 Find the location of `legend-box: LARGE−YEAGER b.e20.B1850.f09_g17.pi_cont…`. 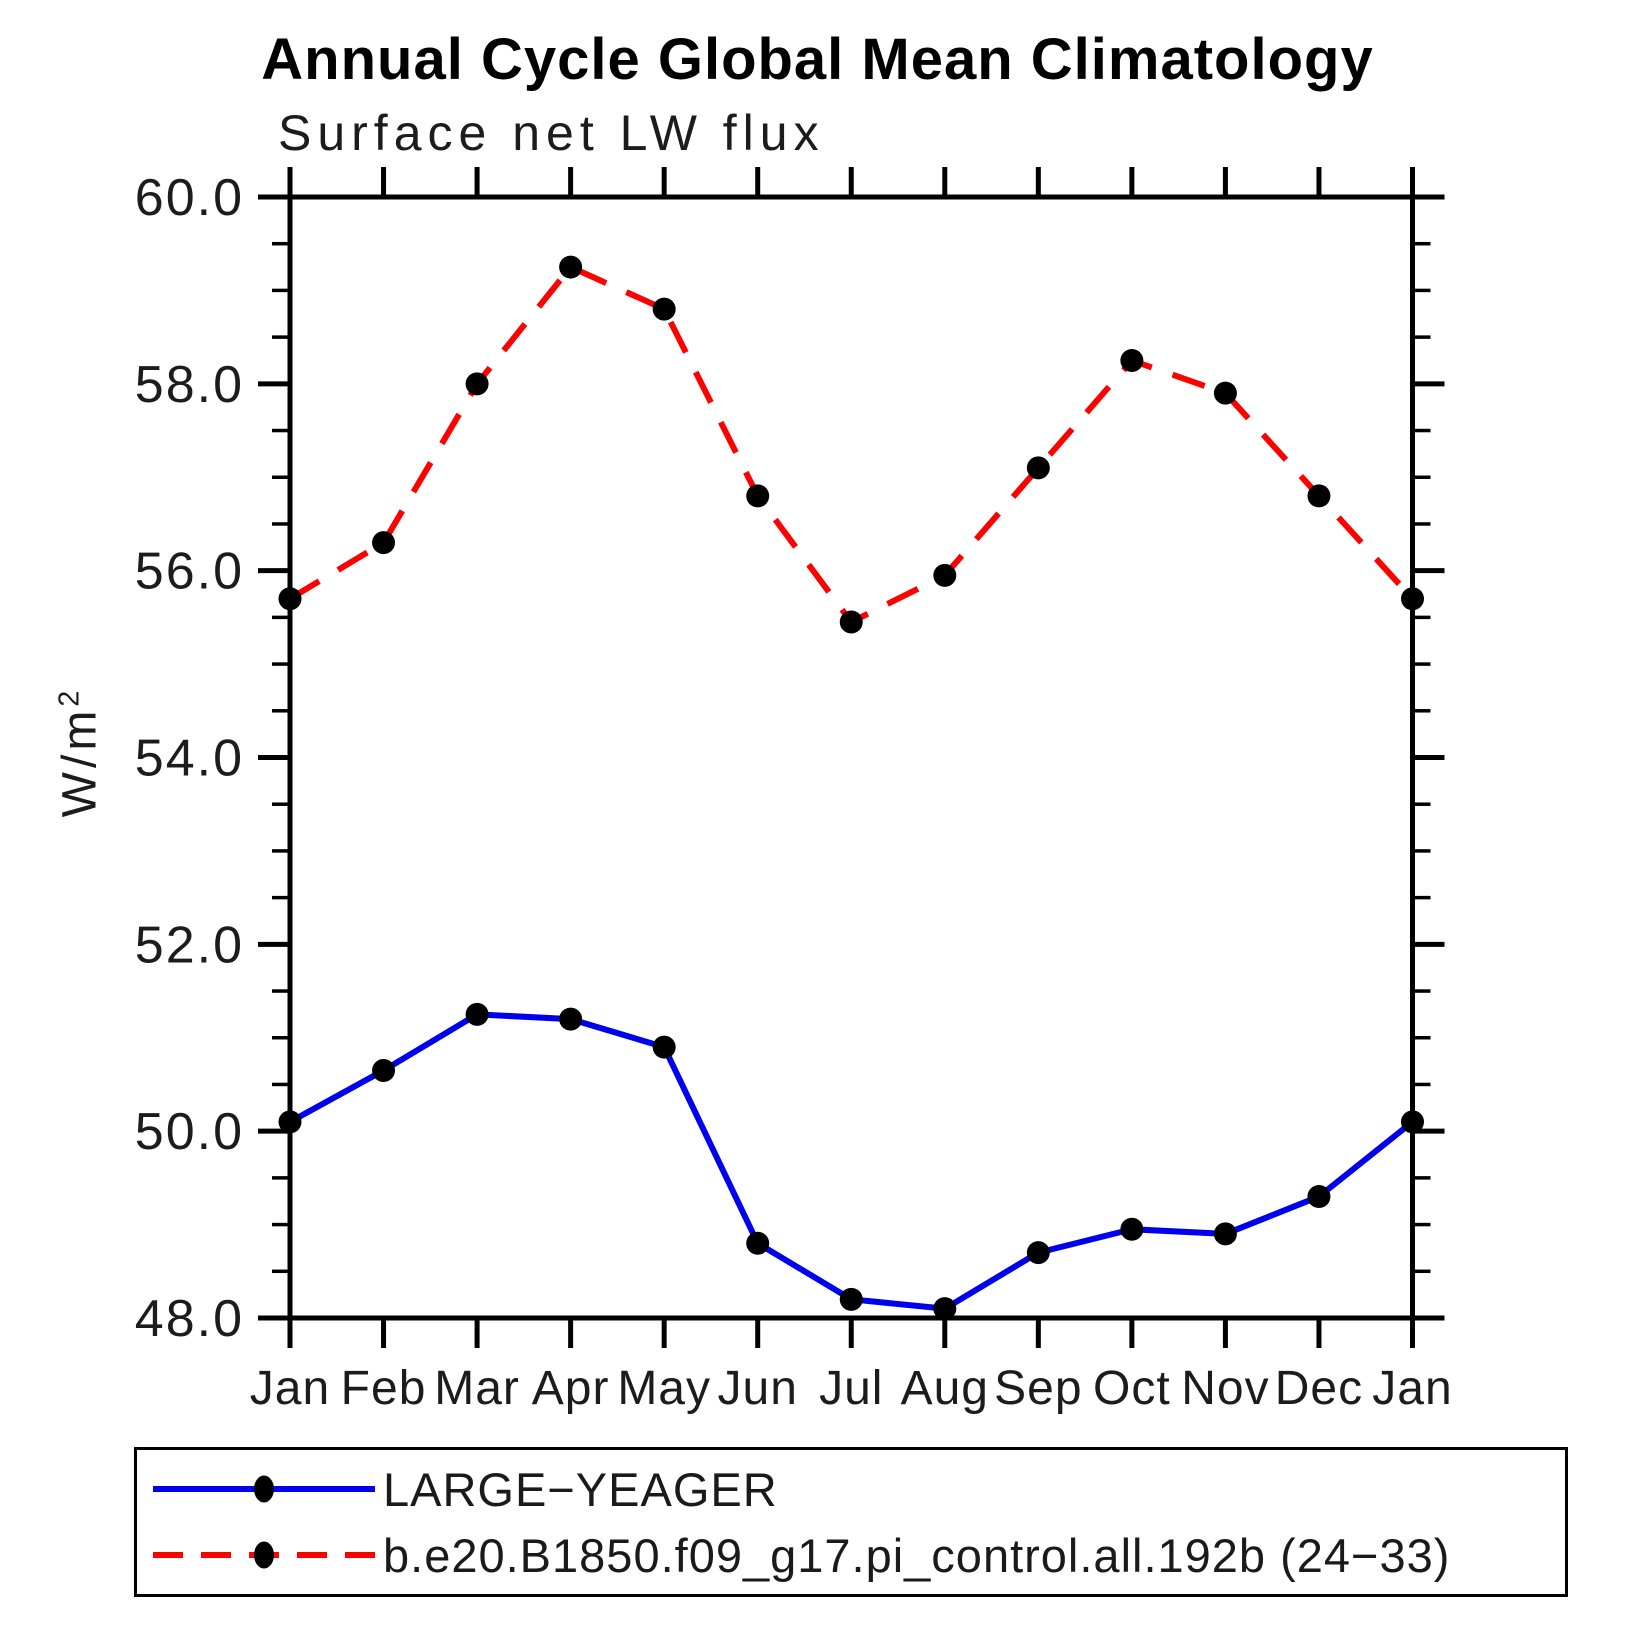

legend-box: LARGE−YEAGER b.e20.B1850.f09_g17.pi_cont… is located at coordinates (851, 1522).